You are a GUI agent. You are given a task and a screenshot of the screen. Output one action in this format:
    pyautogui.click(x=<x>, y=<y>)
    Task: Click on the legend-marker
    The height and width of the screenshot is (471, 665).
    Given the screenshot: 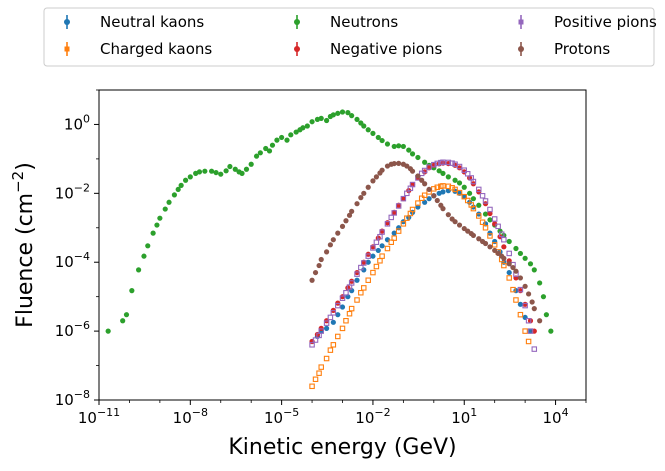 What is the action you would take?
    pyautogui.click(x=297, y=22)
    